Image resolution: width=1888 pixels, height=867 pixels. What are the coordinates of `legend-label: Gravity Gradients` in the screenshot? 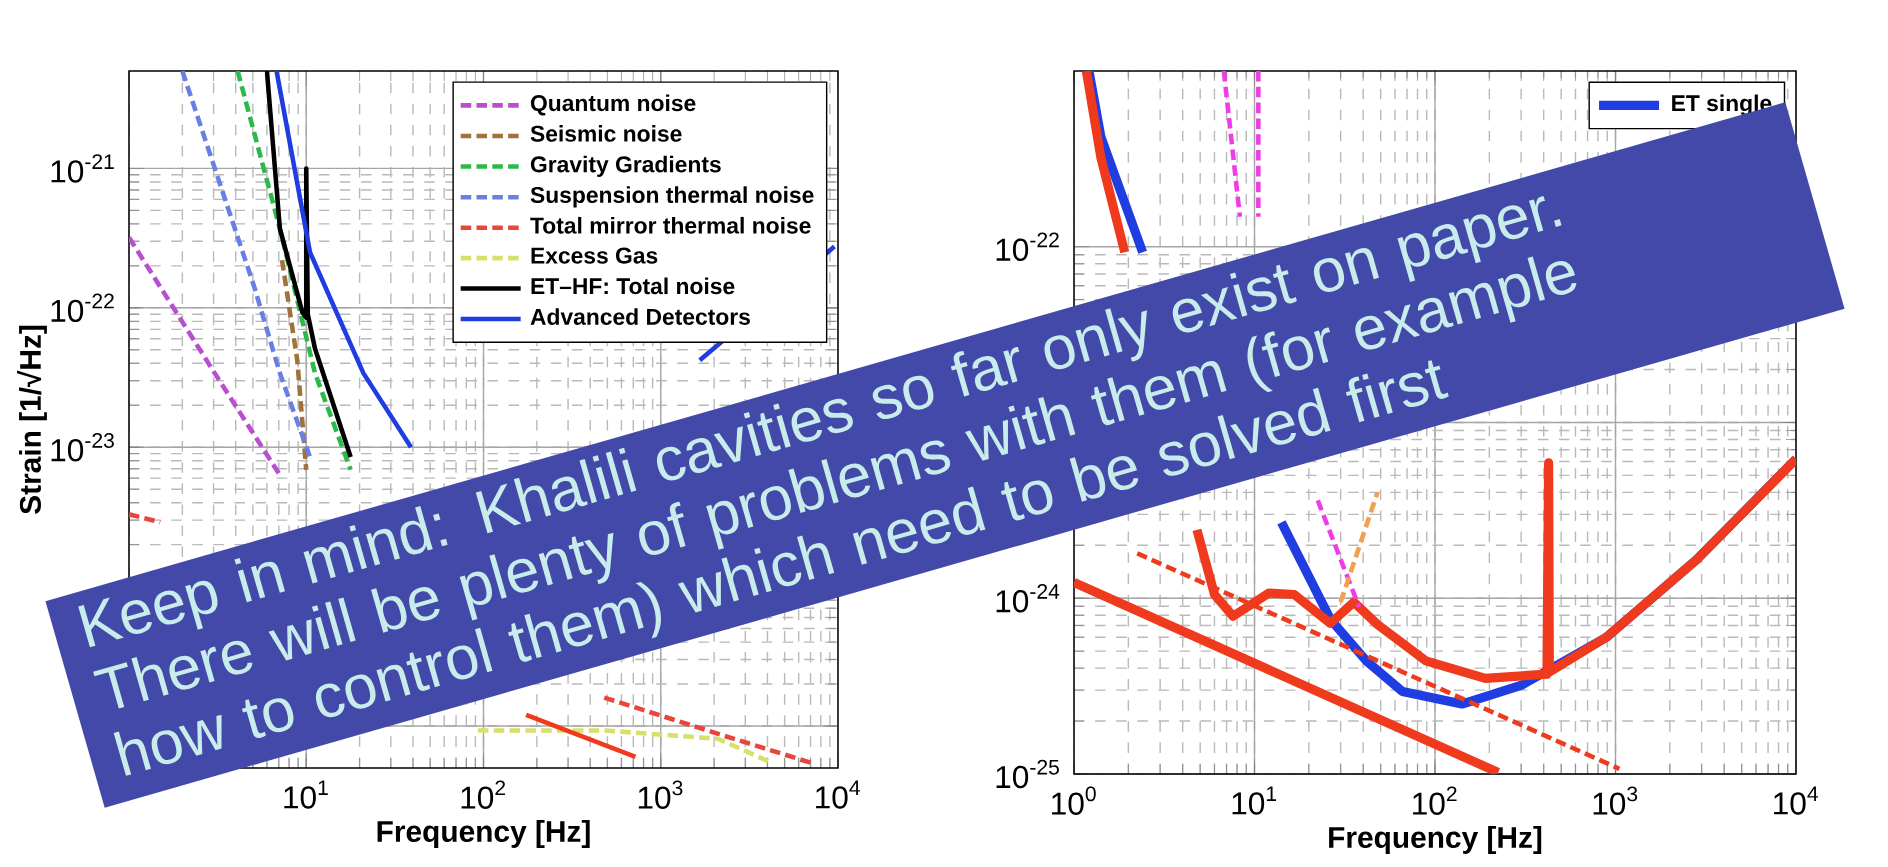 It's located at (625, 166).